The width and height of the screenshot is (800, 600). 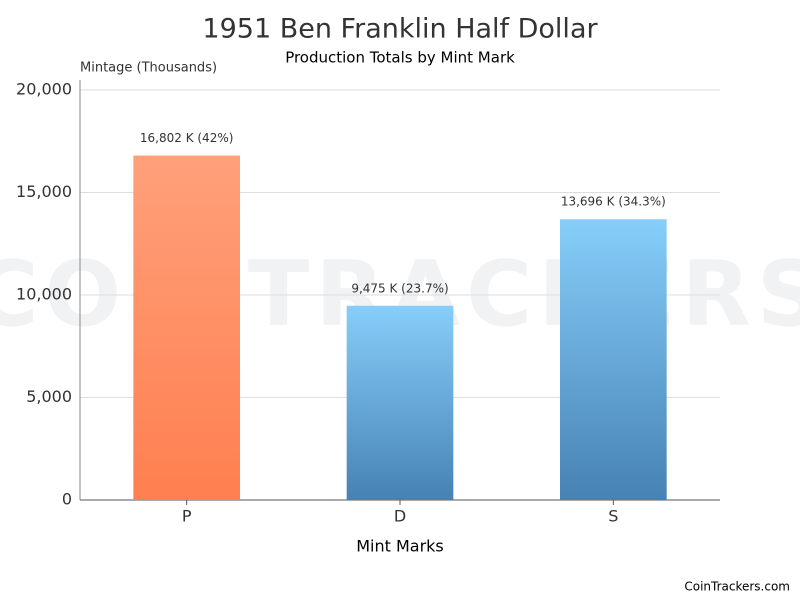 What do you see at coordinates (400, 29) in the screenshot?
I see `chart-title: 1951 Ben Franklin Half Dollar` at bounding box center [400, 29].